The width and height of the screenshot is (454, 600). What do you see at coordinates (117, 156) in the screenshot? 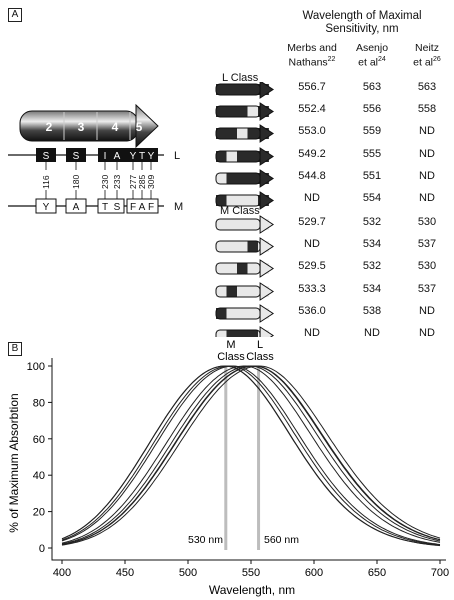
I see `l-residue: A` at bounding box center [117, 156].